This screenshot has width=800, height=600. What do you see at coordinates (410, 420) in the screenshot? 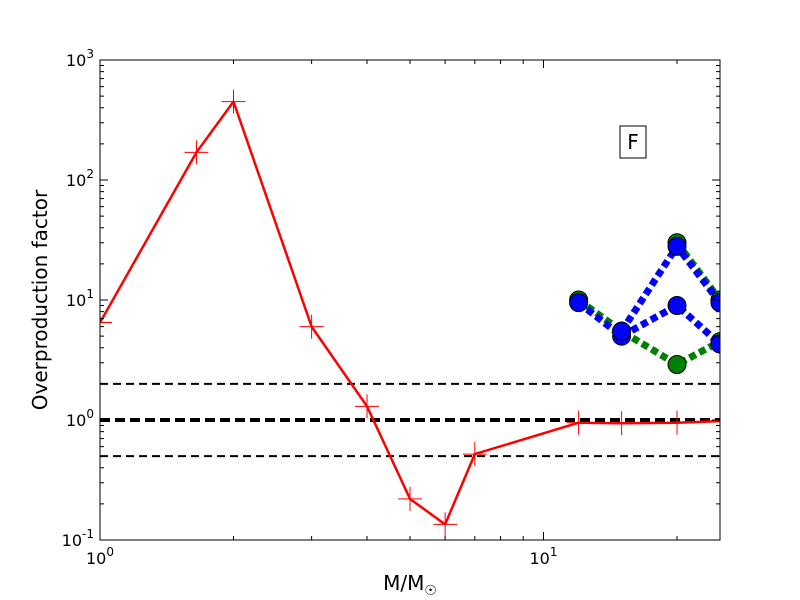
I see `reference-lines` at bounding box center [410, 420].